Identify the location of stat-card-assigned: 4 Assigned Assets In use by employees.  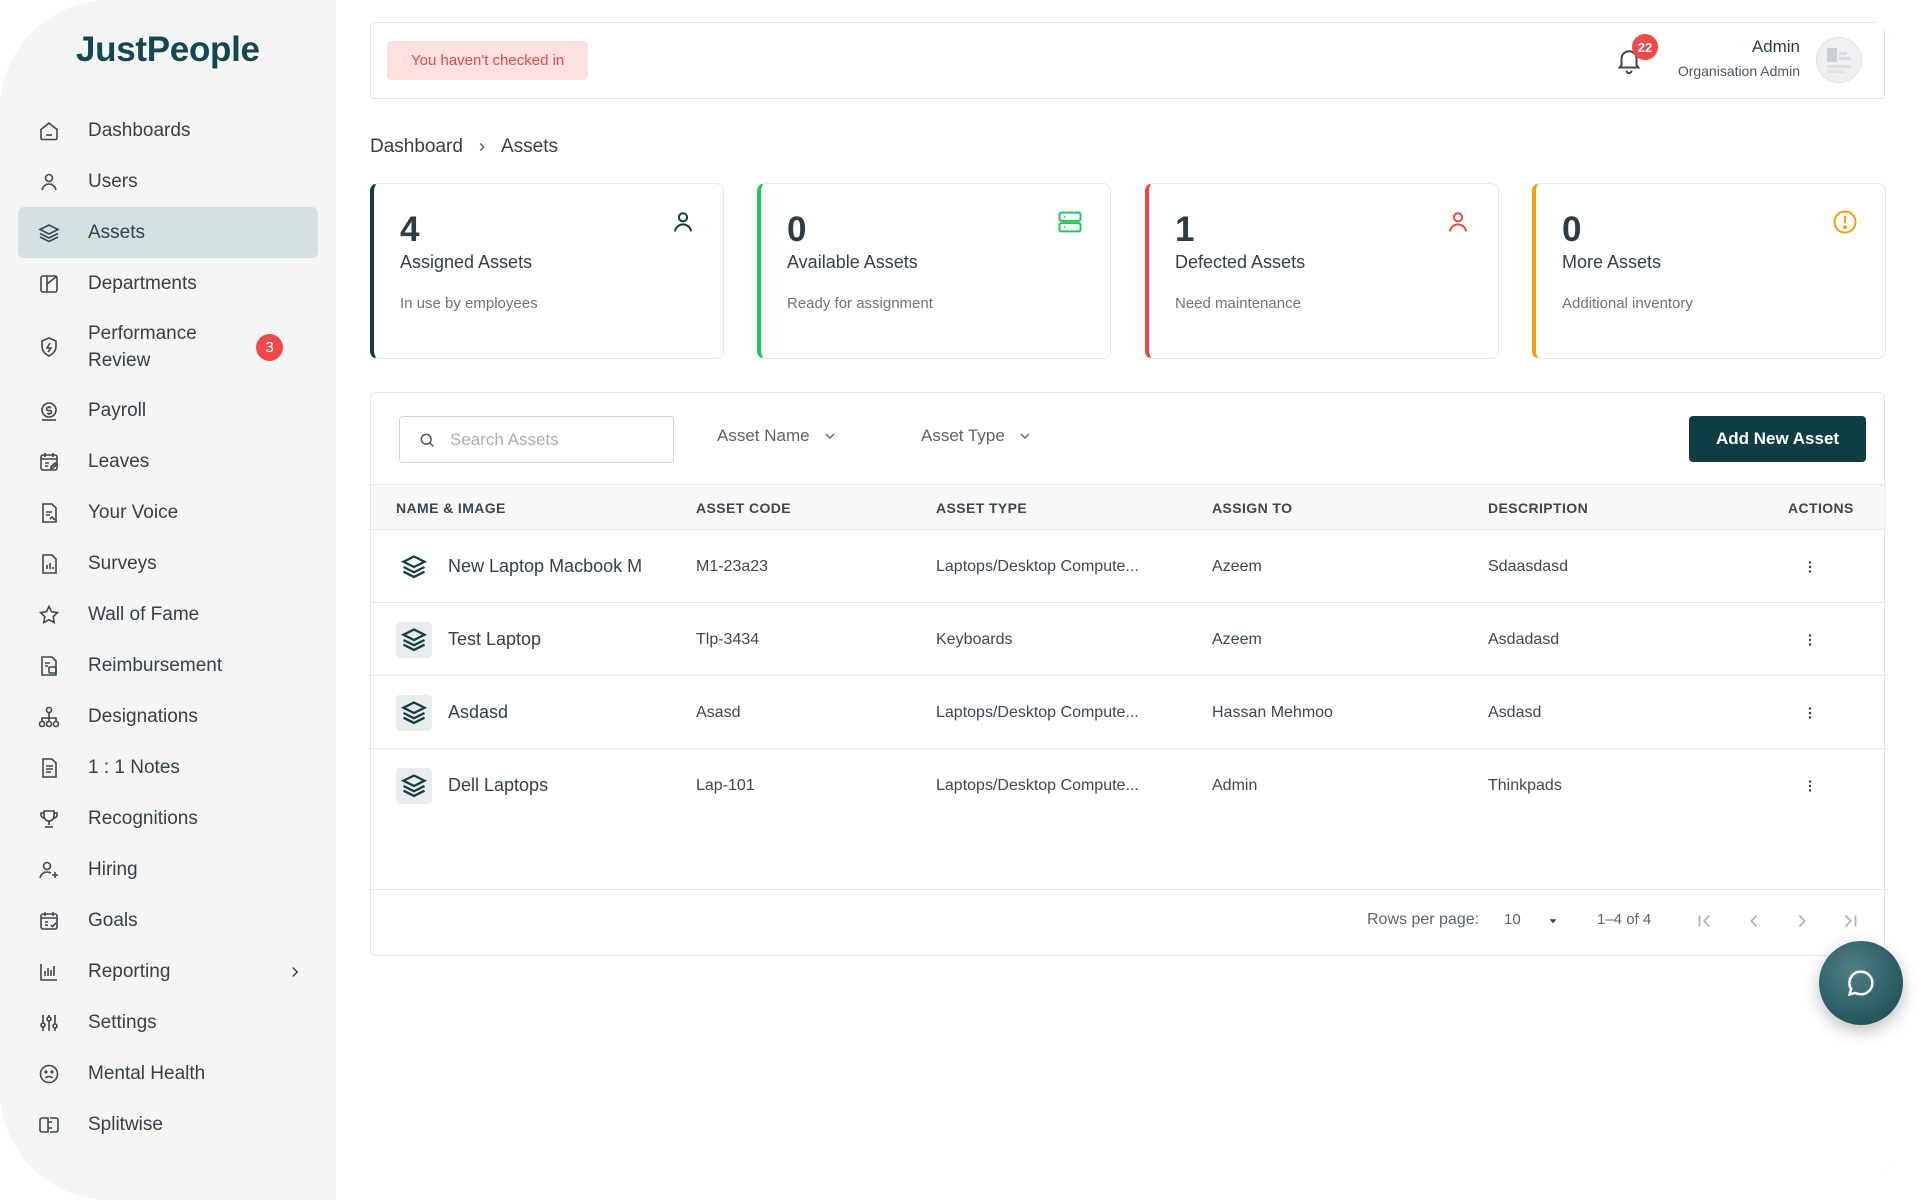
(547, 271).